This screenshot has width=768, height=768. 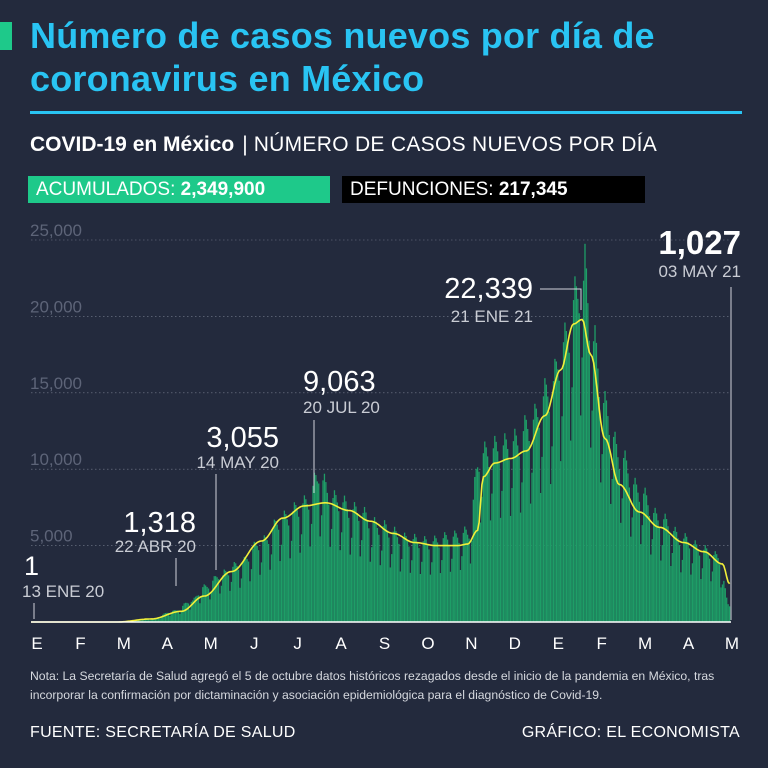 I want to click on subtitle-main: COVID-19 en México, so click(x=132, y=144).